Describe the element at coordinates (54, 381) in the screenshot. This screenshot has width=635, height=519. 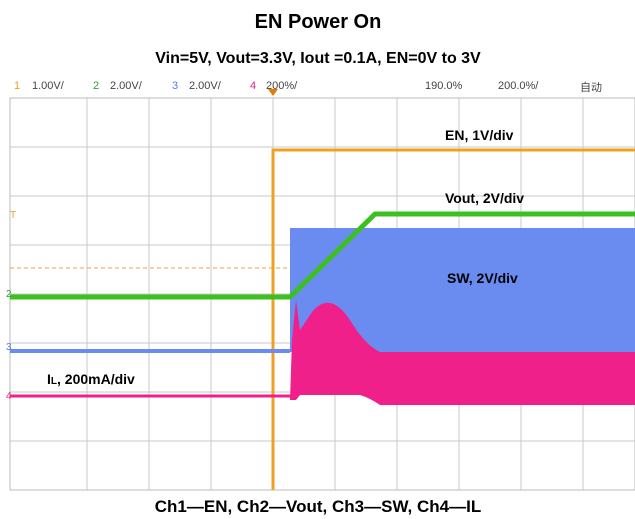
I see `il-sub: L` at that location.